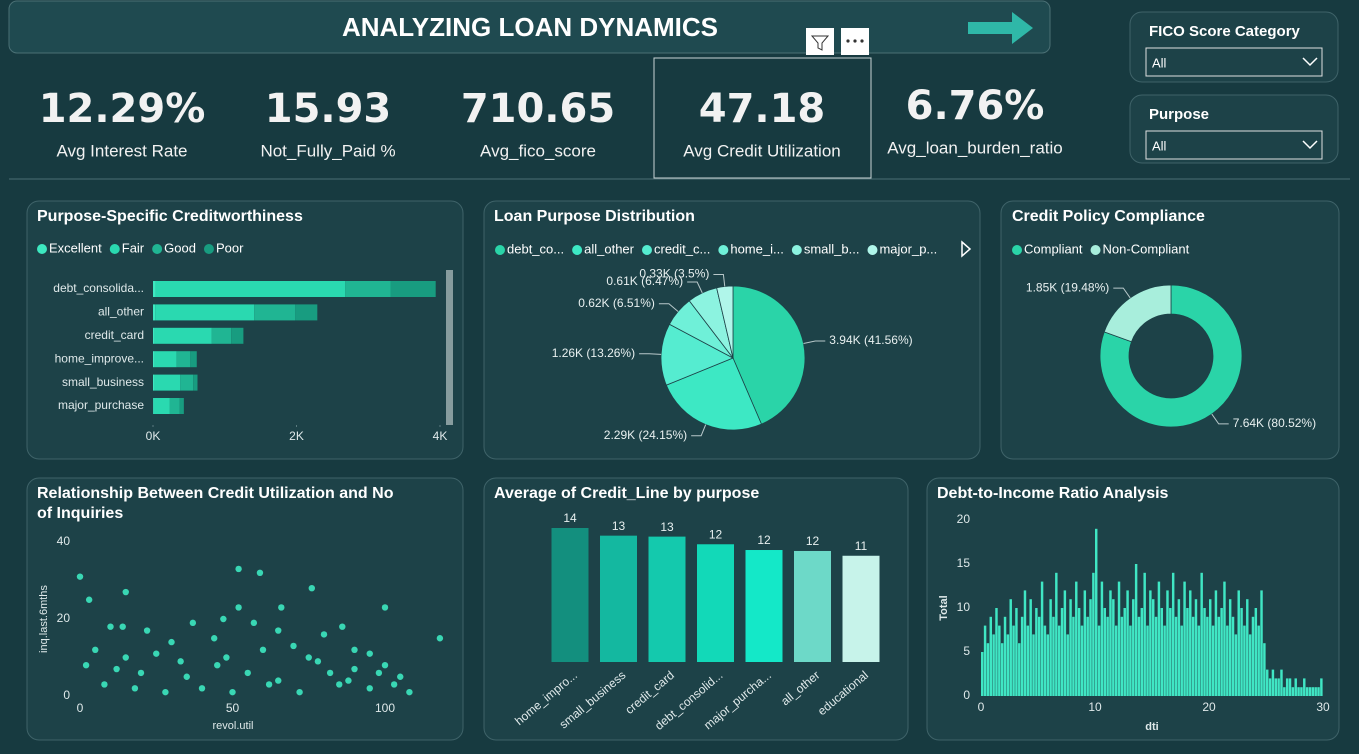  I want to click on data-label: 3.94K (41.56%), so click(870, 340).